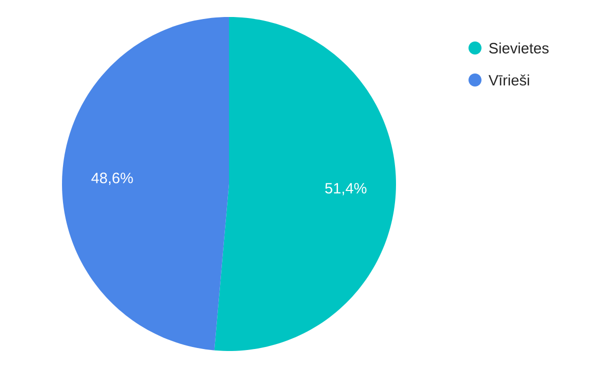 The height and width of the screenshot is (371, 600). Describe the element at coordinates (345, 189) in the screenshot. I see `data-label: 51,4%` at that location.